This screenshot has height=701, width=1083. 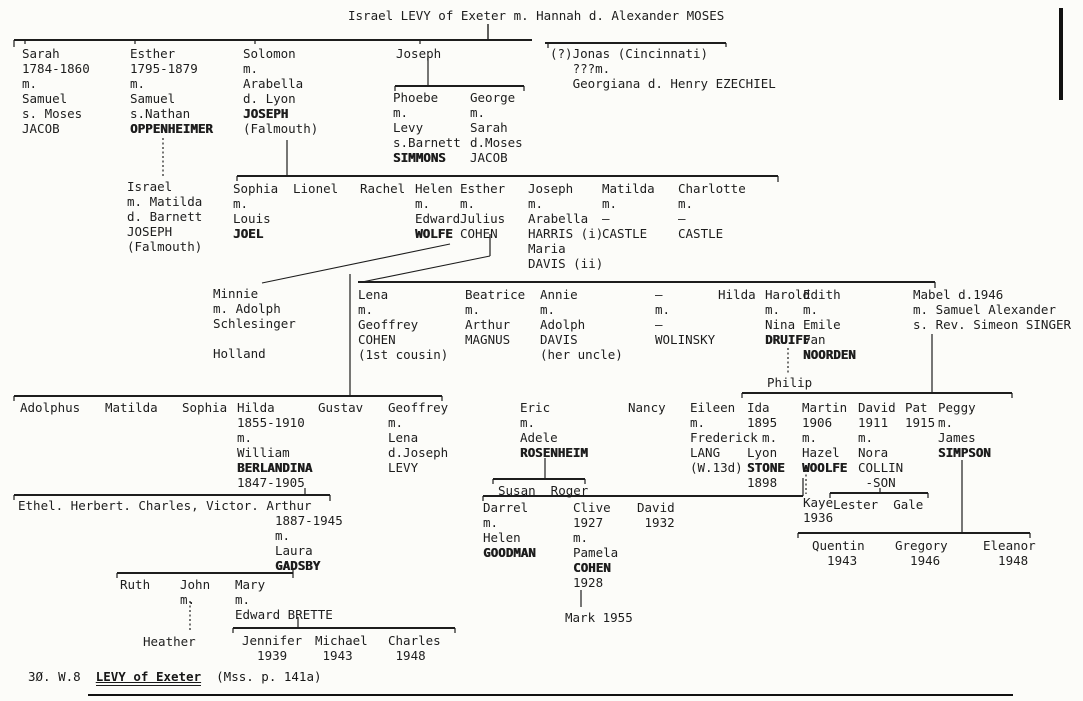 I want to click on text-line: Emile, so click(x=822, y=324).